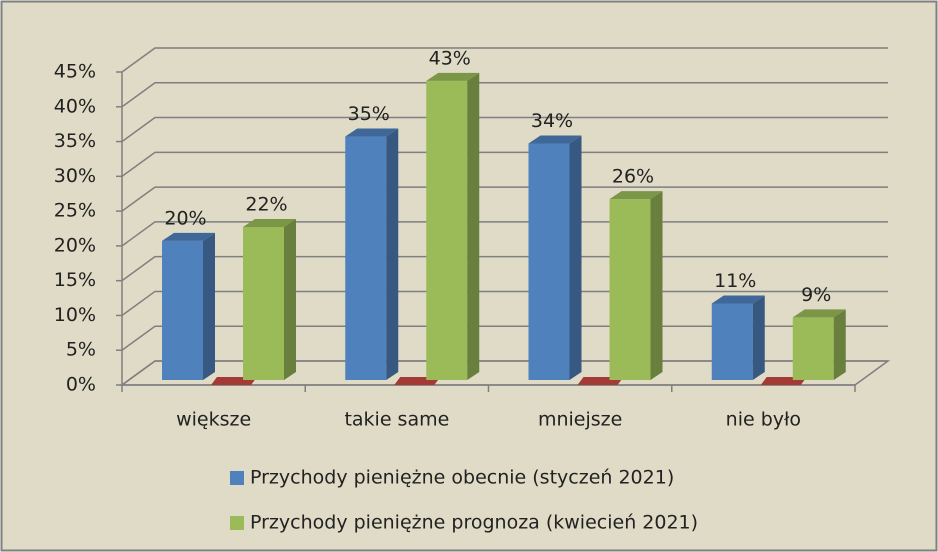  What do you see at coordinates (81, 350) in the screenshot?
I see `y-tick-label: 5%` at bounding box center [81, 350].